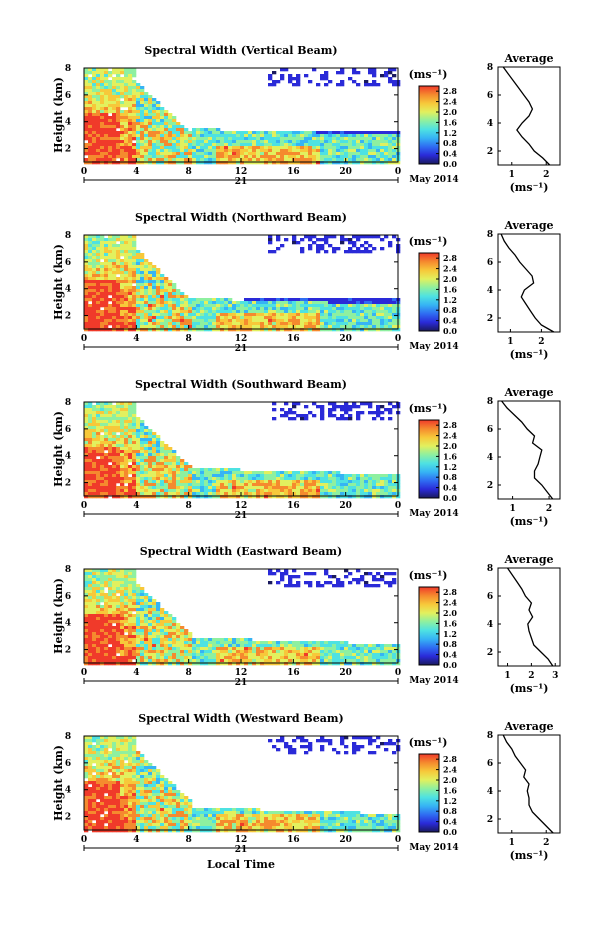 This screenshot has height=929, width=610. I want to click on x-tick-label: 12, so click(241, 172).